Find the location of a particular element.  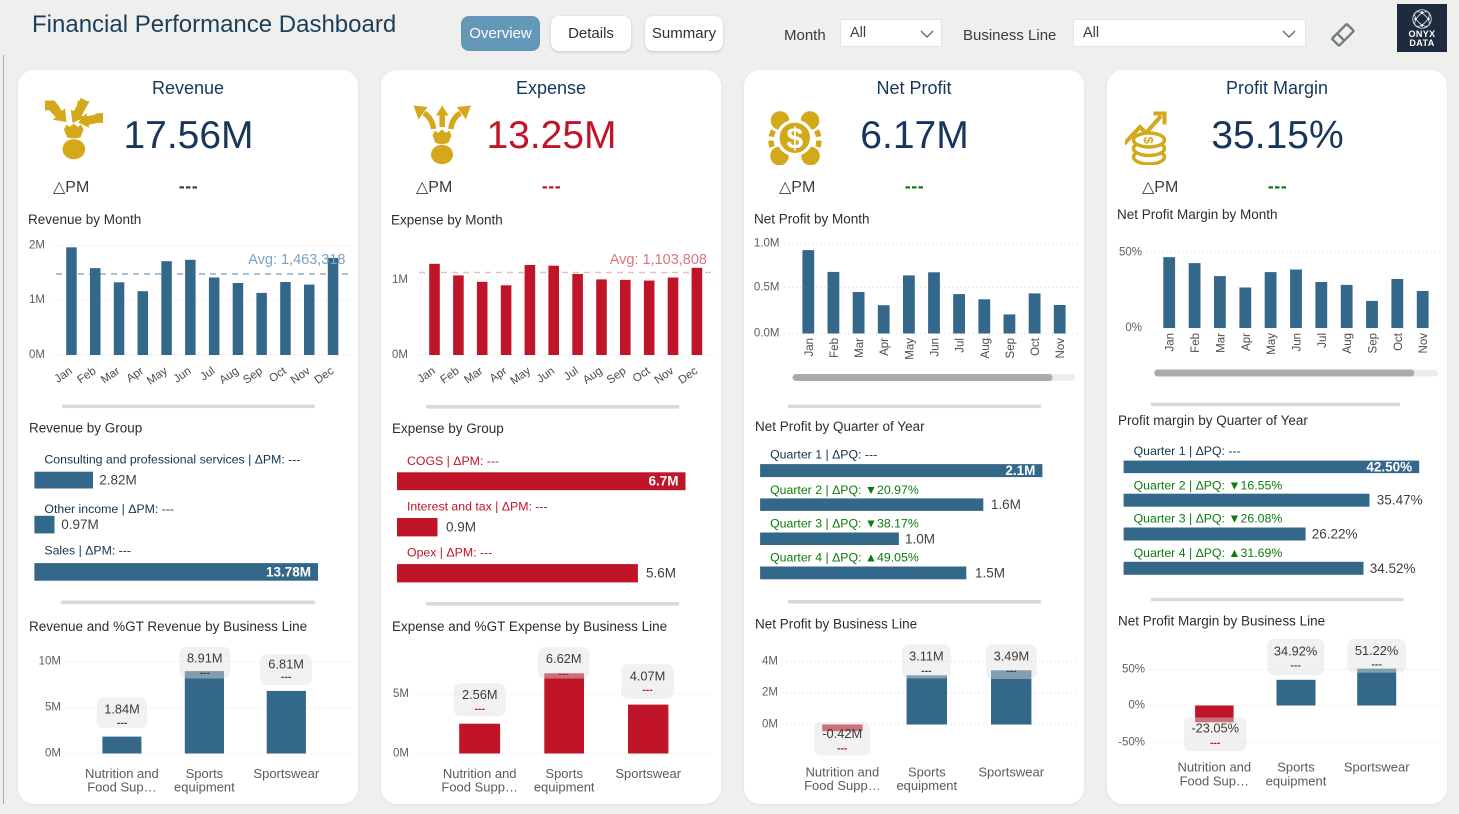

svg-text: ONYX is located at coordinates (1421, 34).